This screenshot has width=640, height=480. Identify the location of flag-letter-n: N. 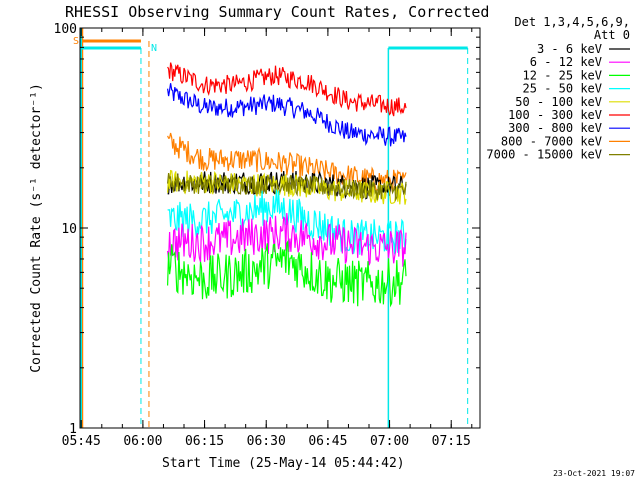
(154, 48).